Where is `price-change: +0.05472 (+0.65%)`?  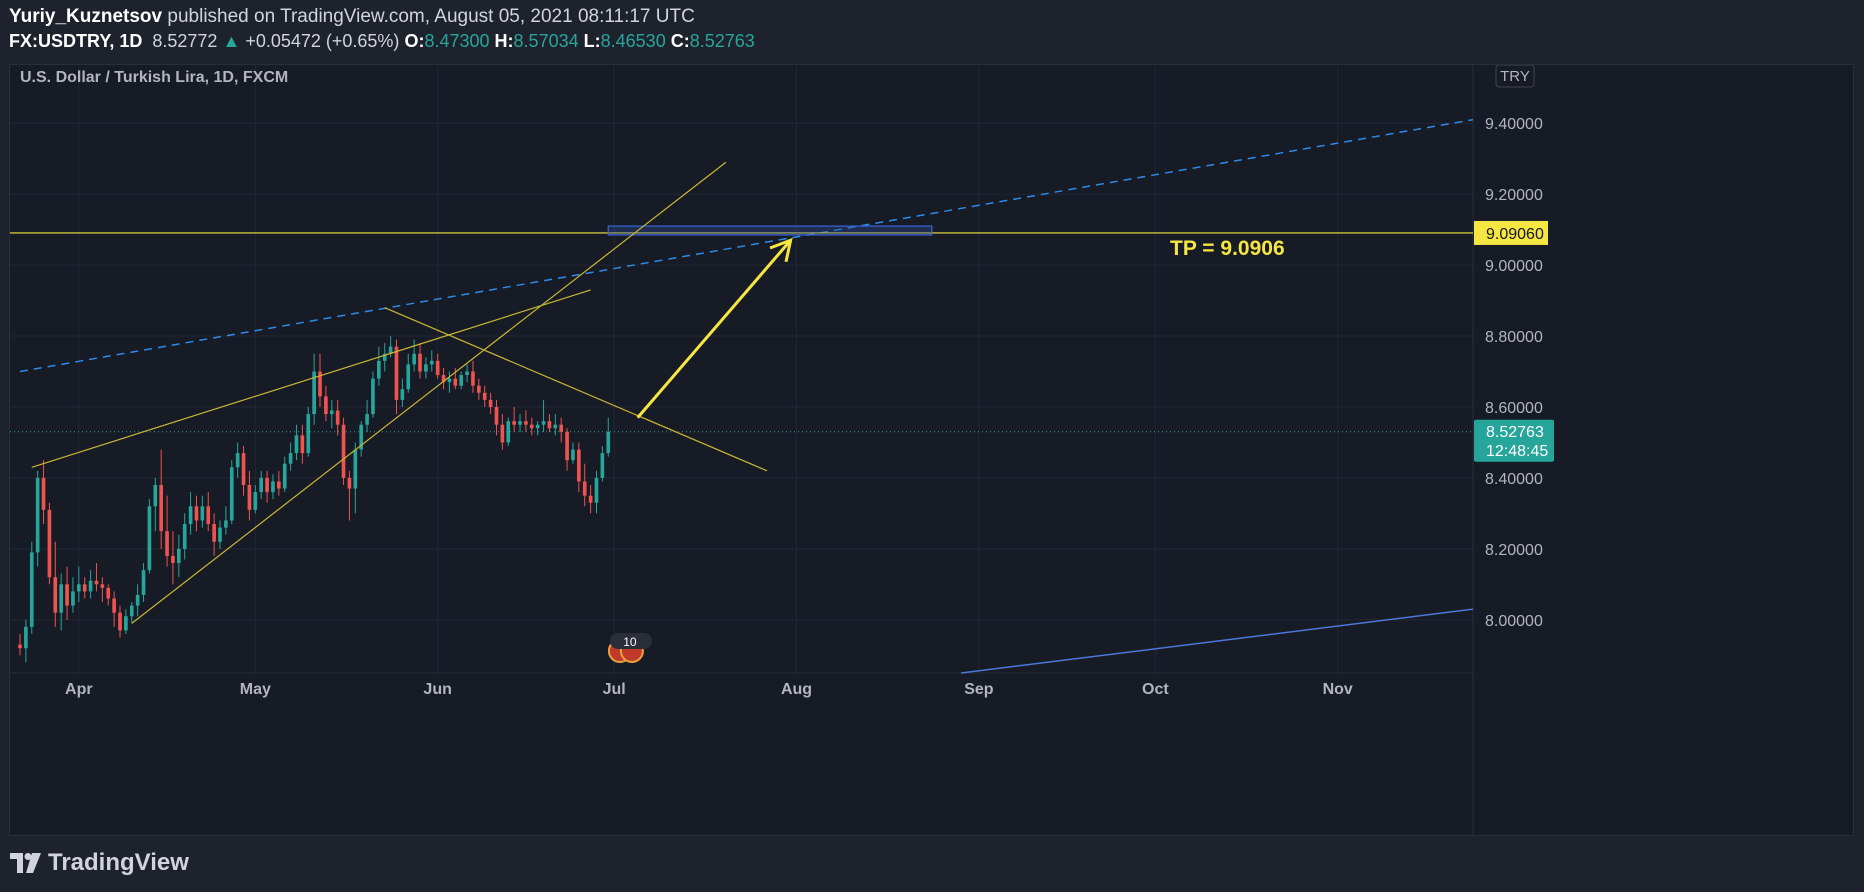 price-change: +0.05472 (+0.65%) is located at coordinates (322, 41).